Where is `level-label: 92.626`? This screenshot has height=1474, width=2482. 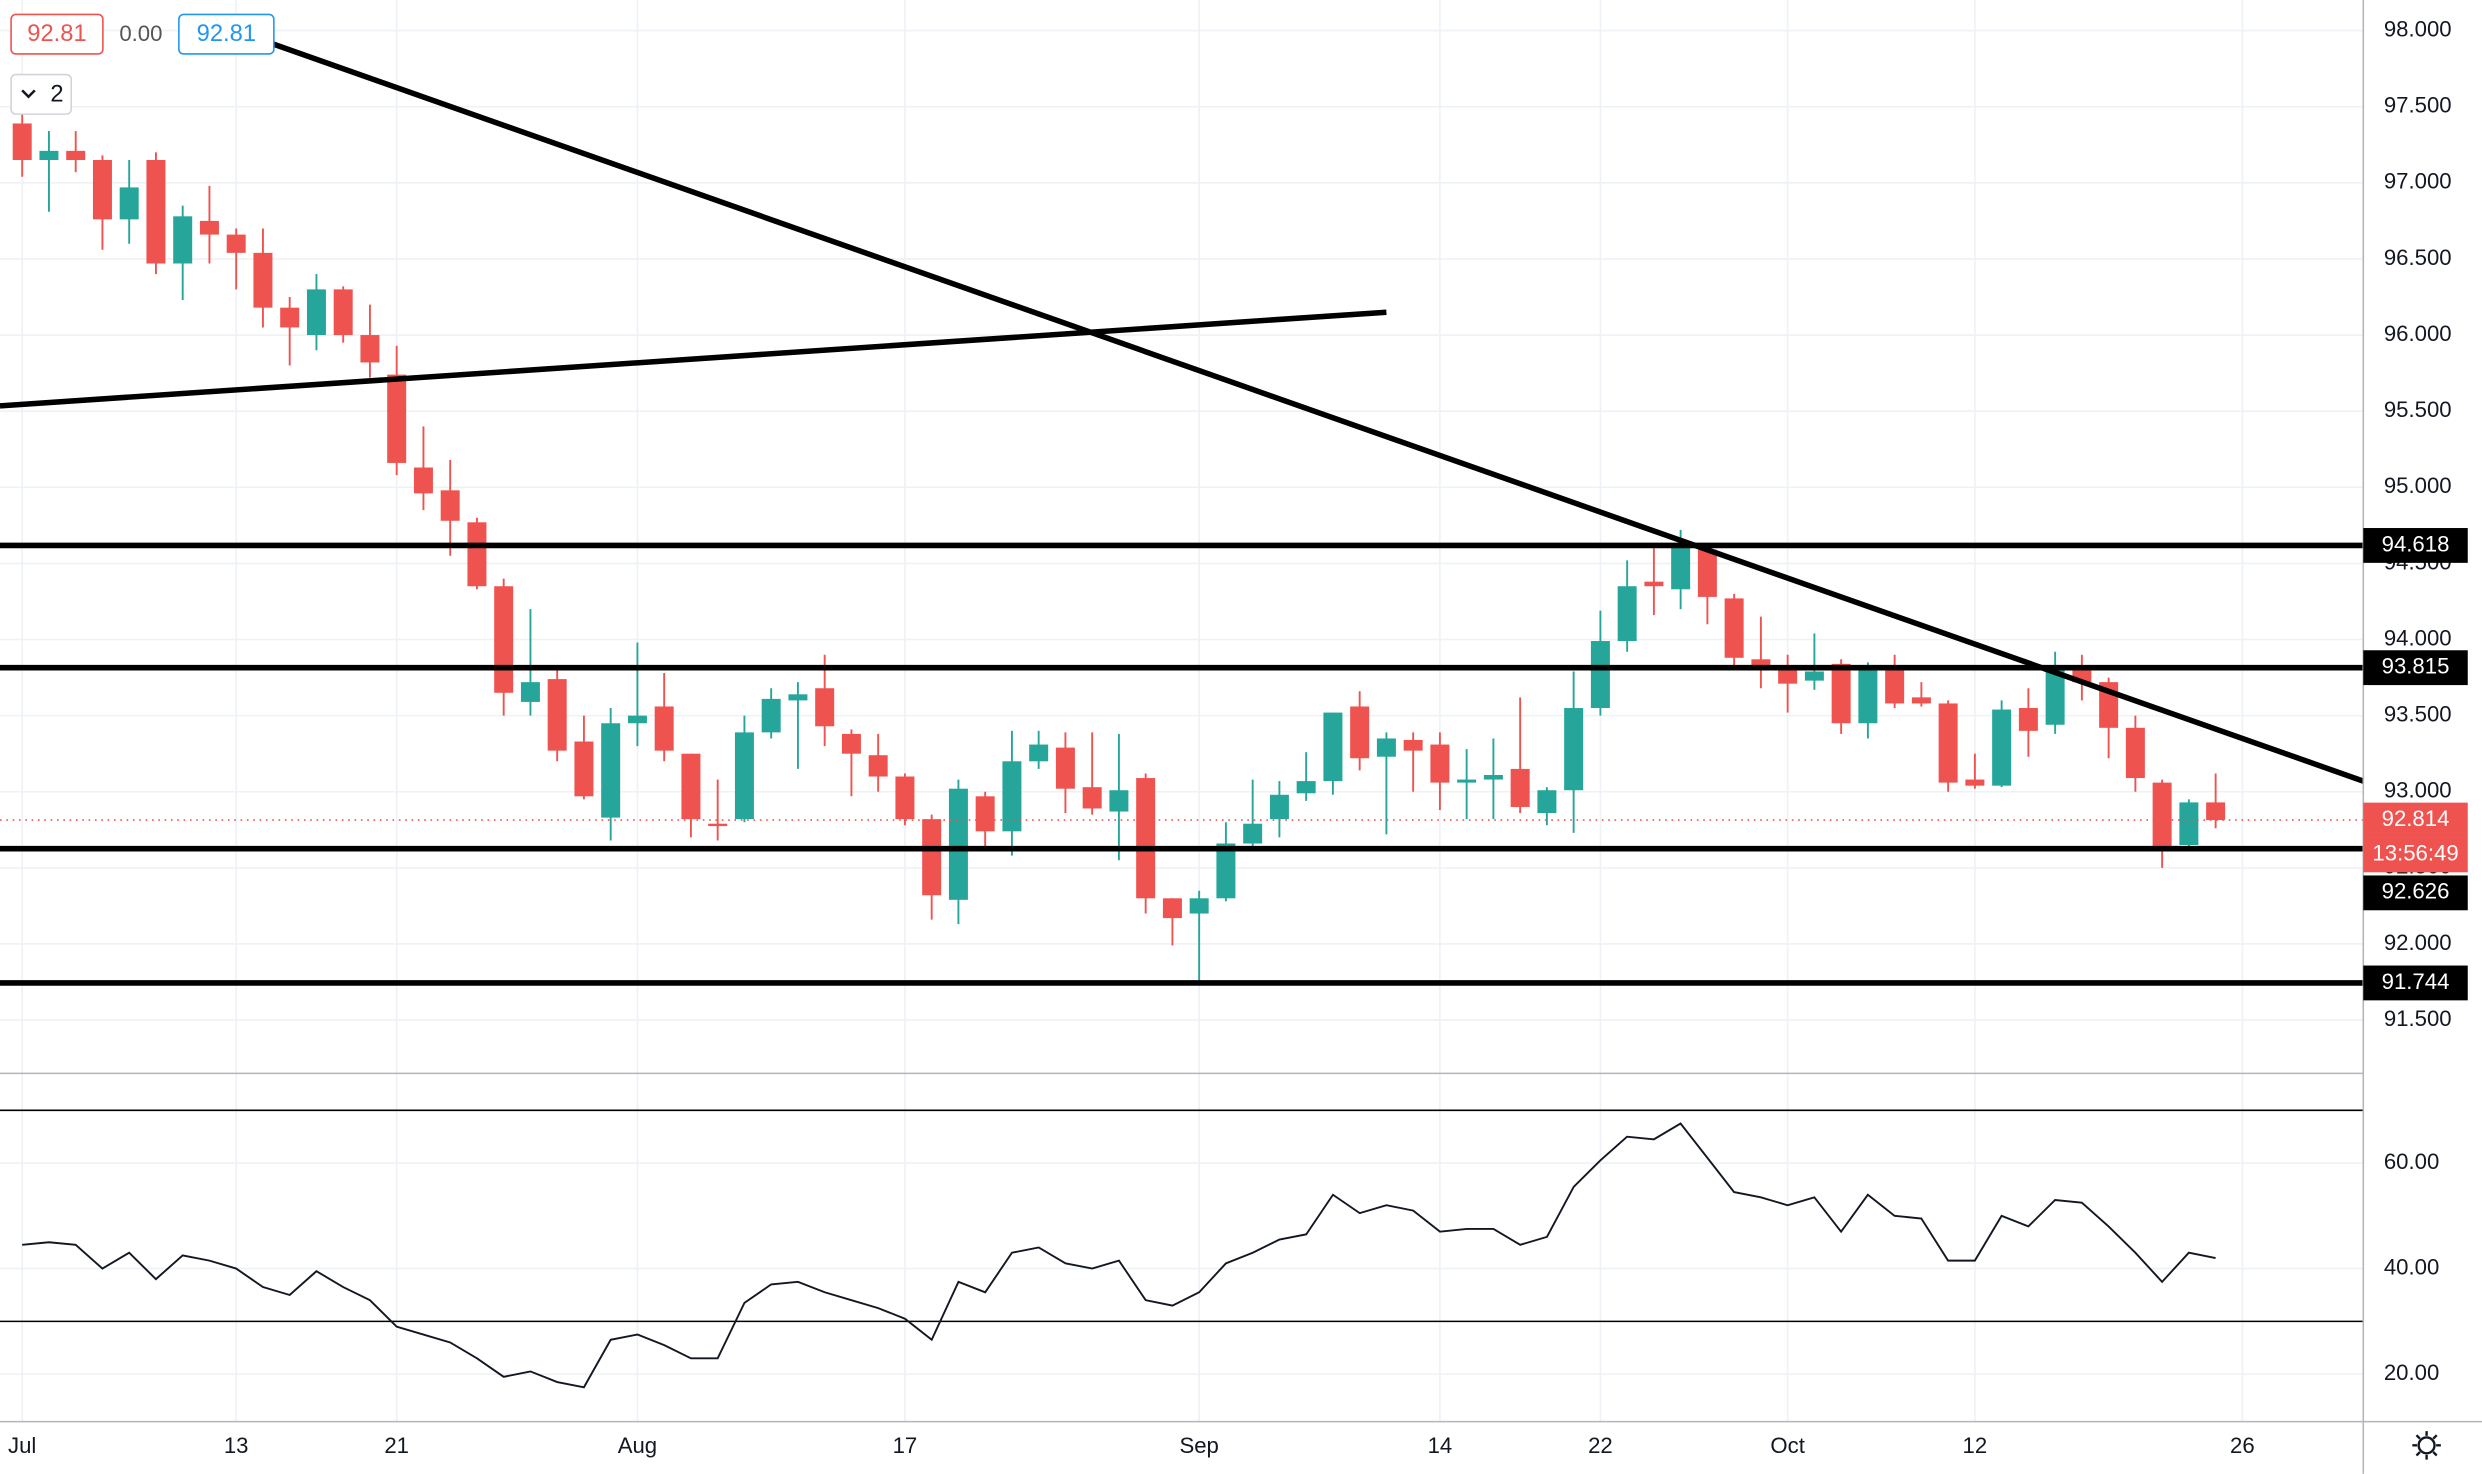
level-label: 92.626 is located at coordinates (2416, 891).